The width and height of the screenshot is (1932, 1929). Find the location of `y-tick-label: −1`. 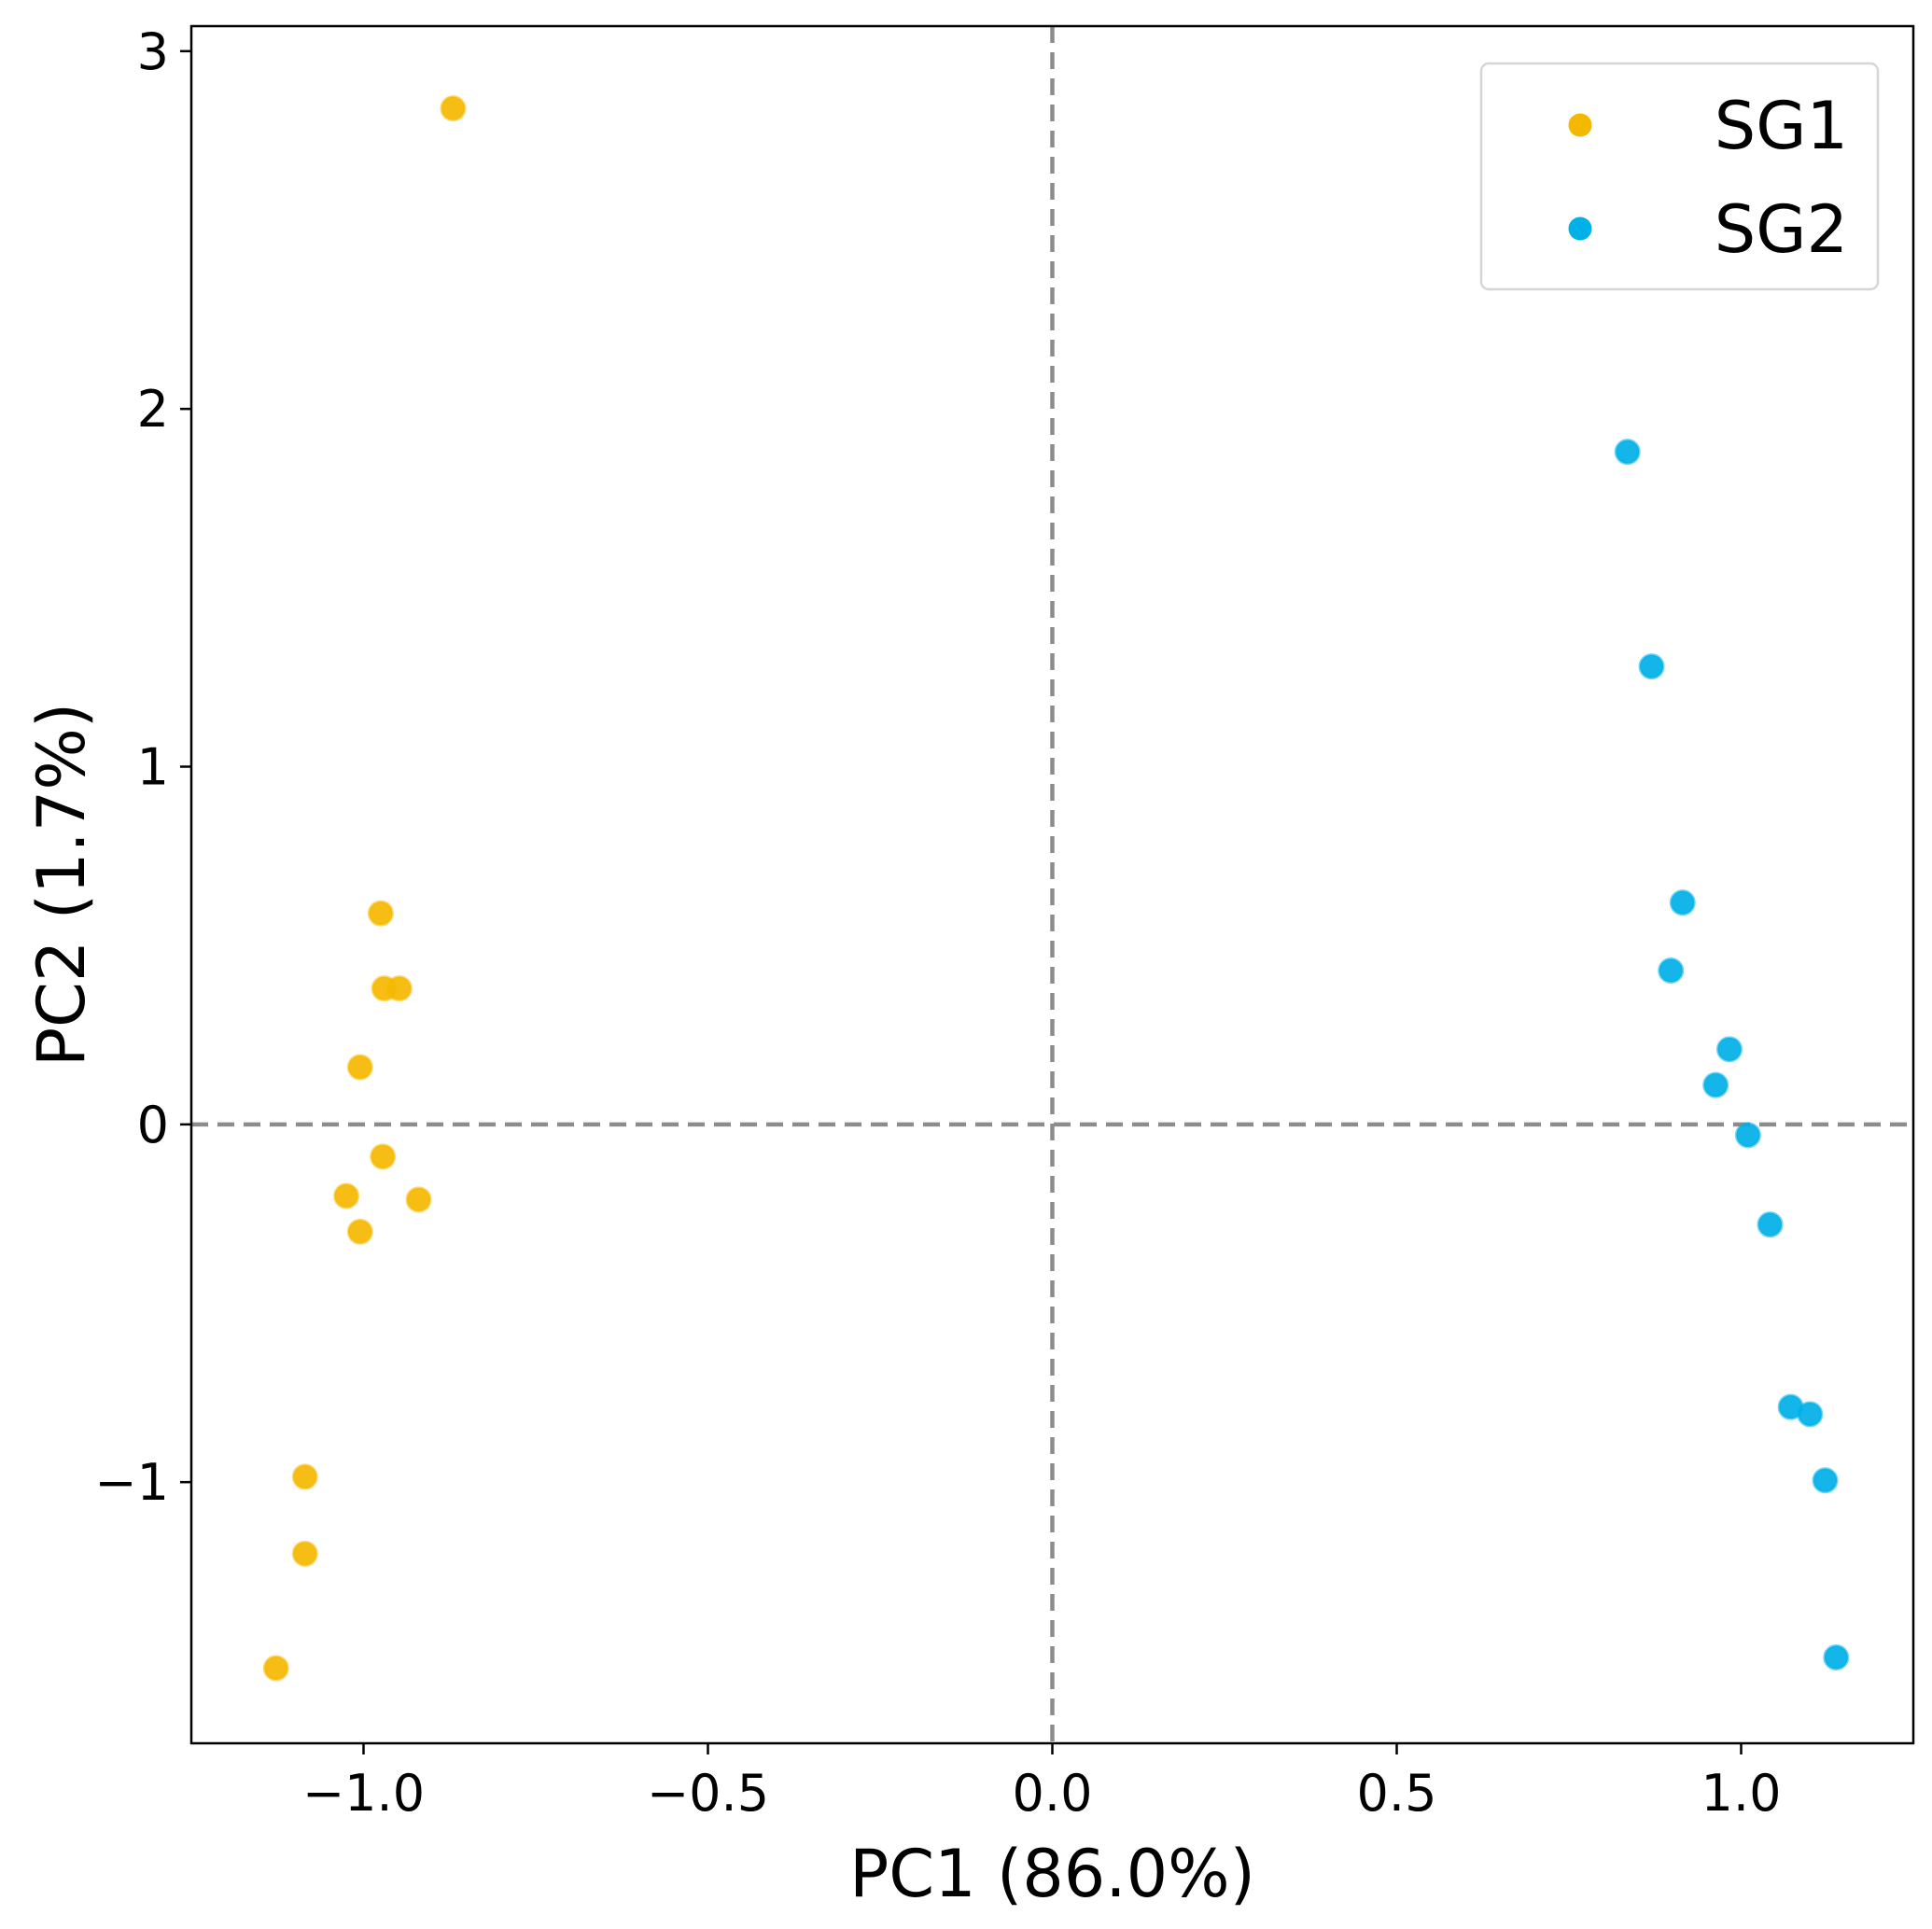

y-tick-label: −1 is located at coordinates (131, 1483).